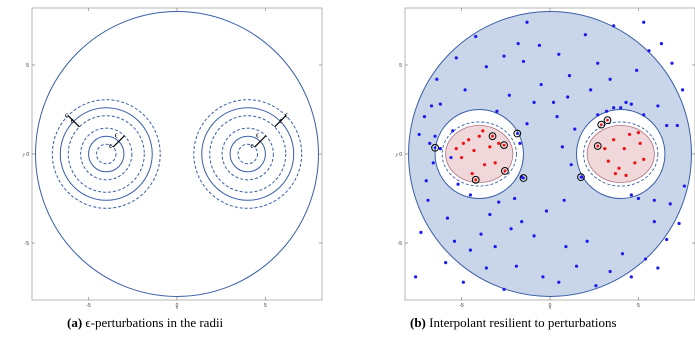 Image resolution: width=695 pixels, height=356 pixels. I want to click on panel_a-ytick-label-0: 5, so click(27, 66).